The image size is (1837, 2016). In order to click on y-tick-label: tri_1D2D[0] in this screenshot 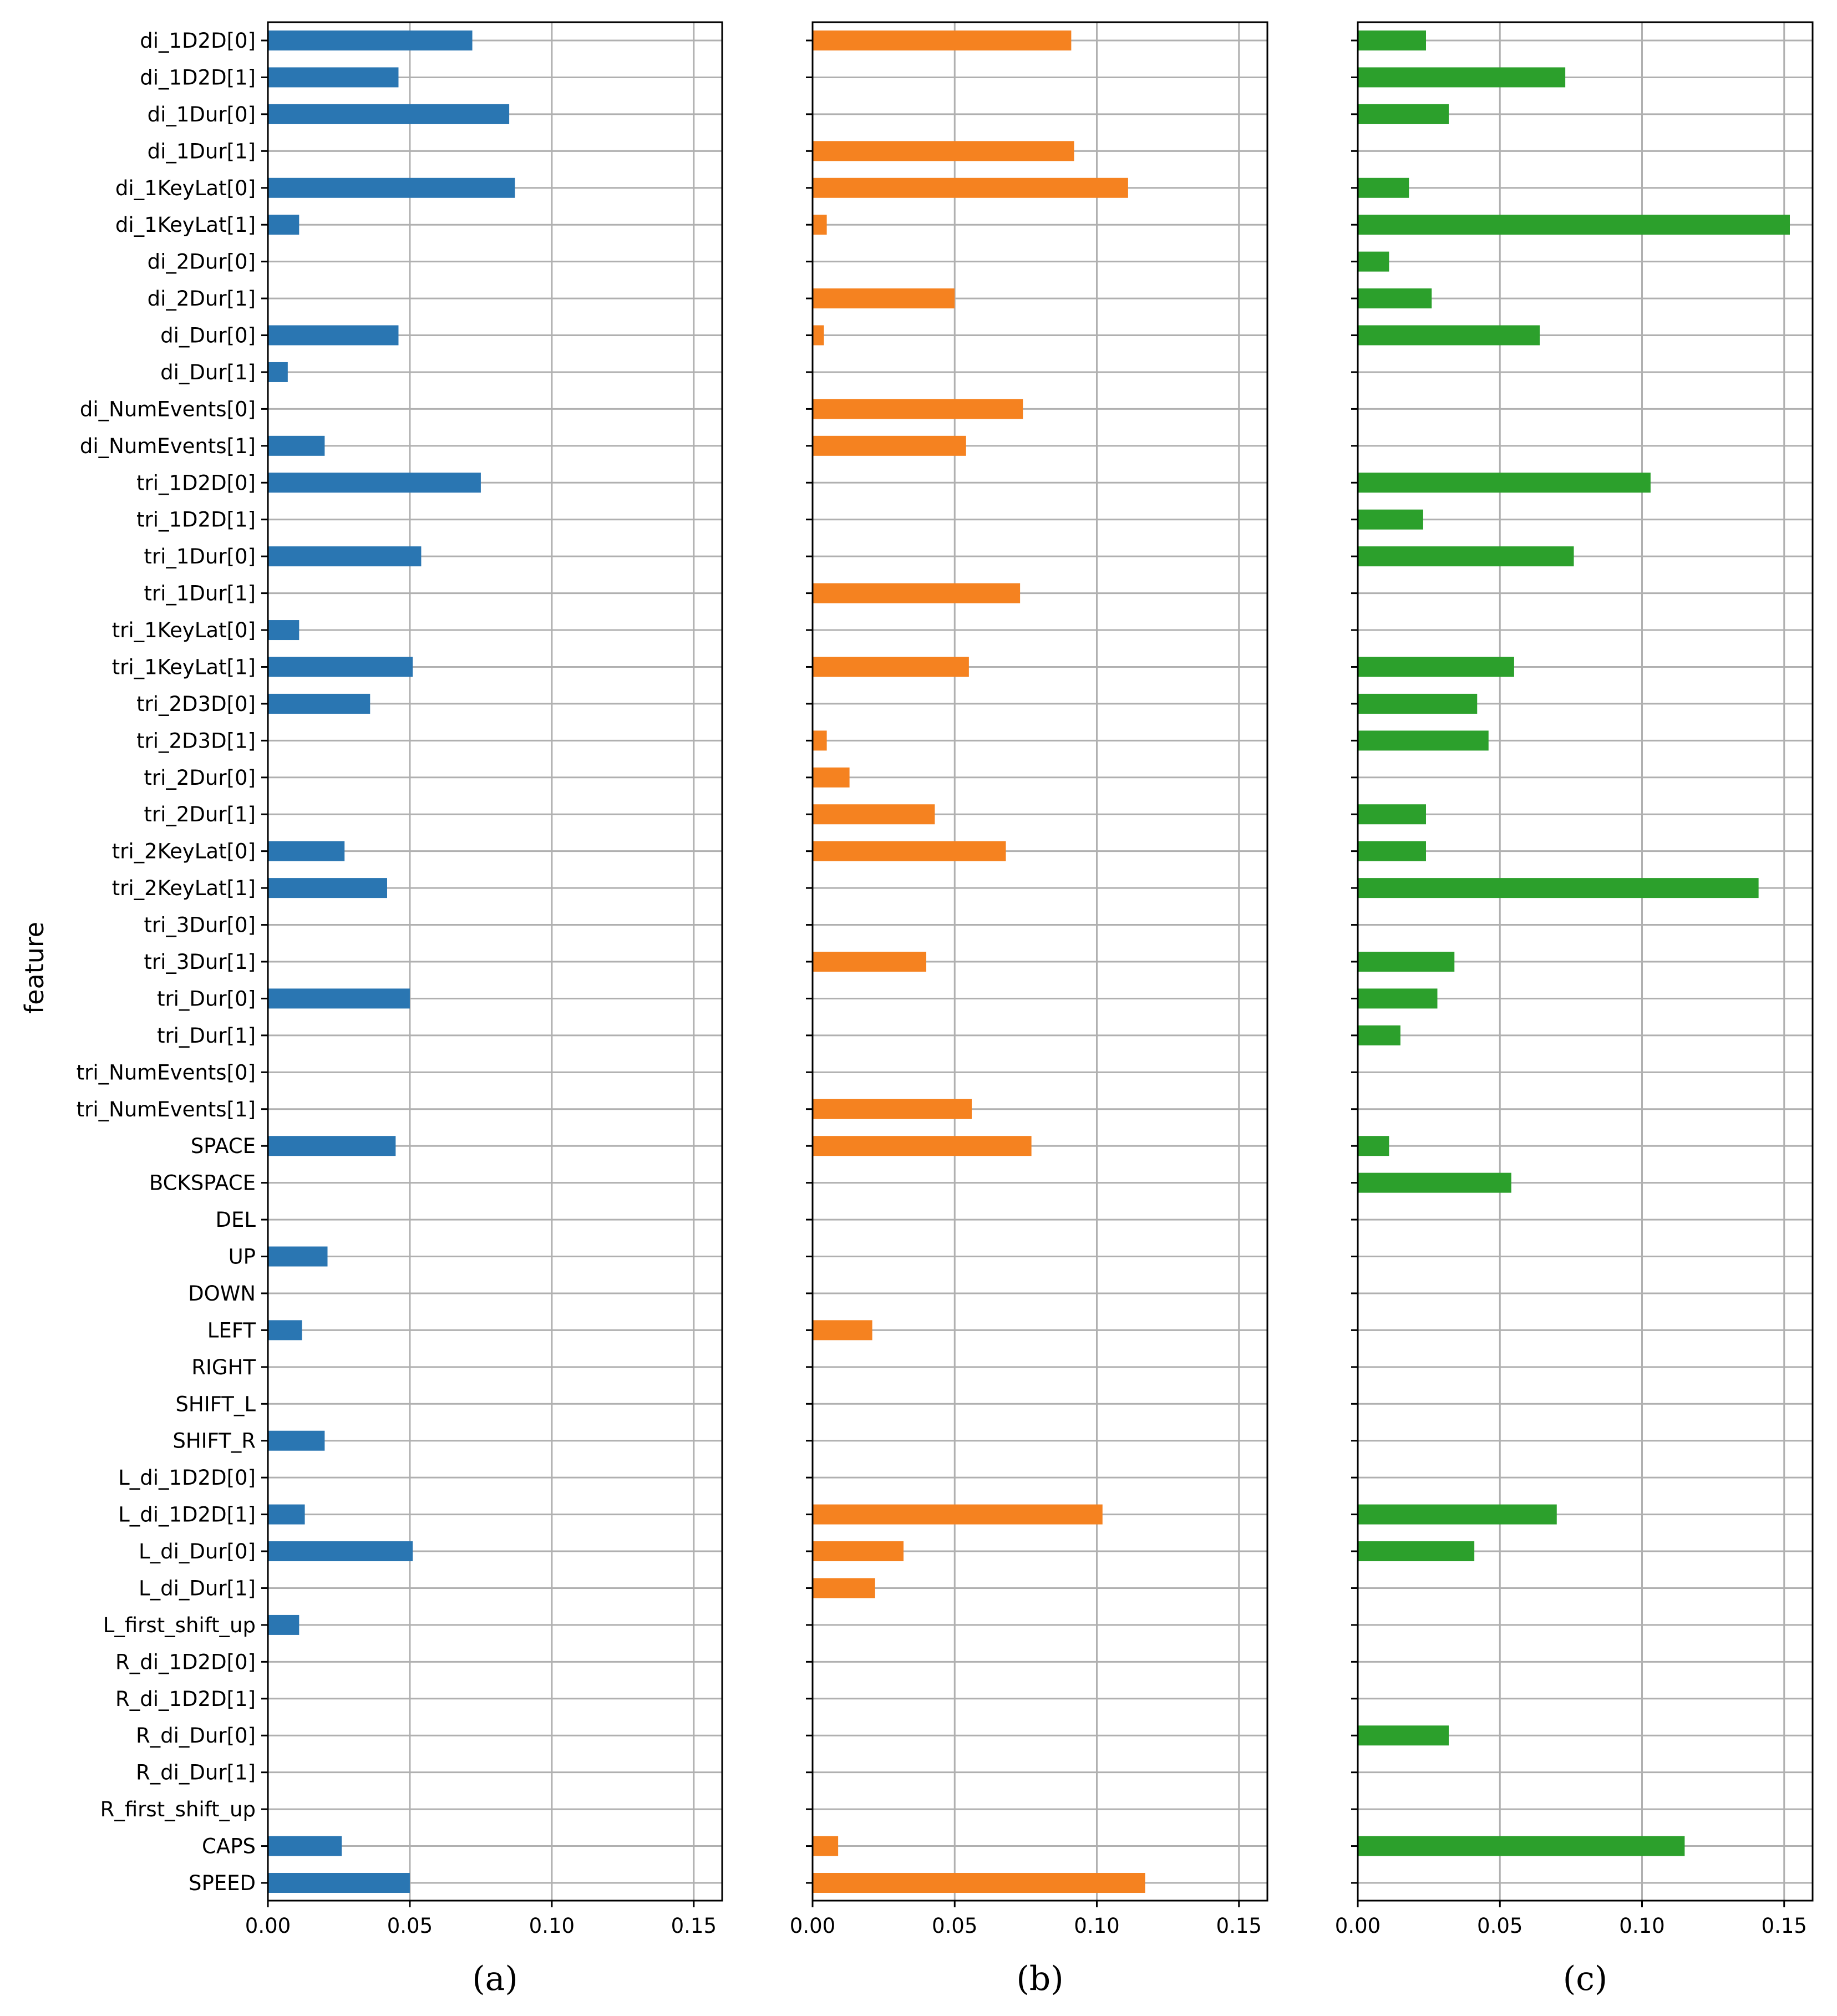, I will do `click(196, 483)`.